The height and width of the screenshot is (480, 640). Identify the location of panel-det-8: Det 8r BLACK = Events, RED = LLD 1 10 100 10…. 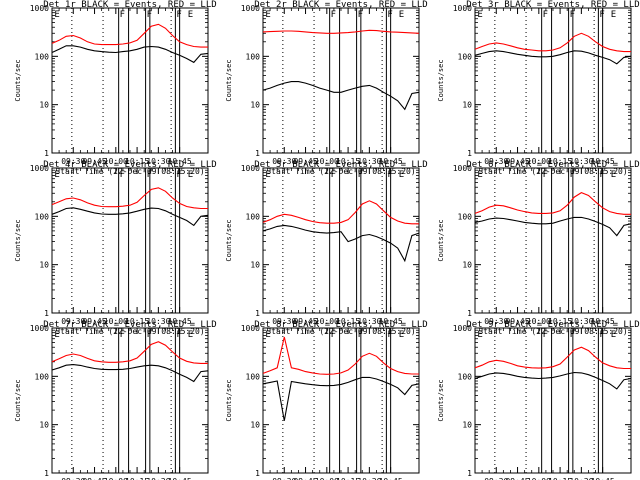
(326, 400).